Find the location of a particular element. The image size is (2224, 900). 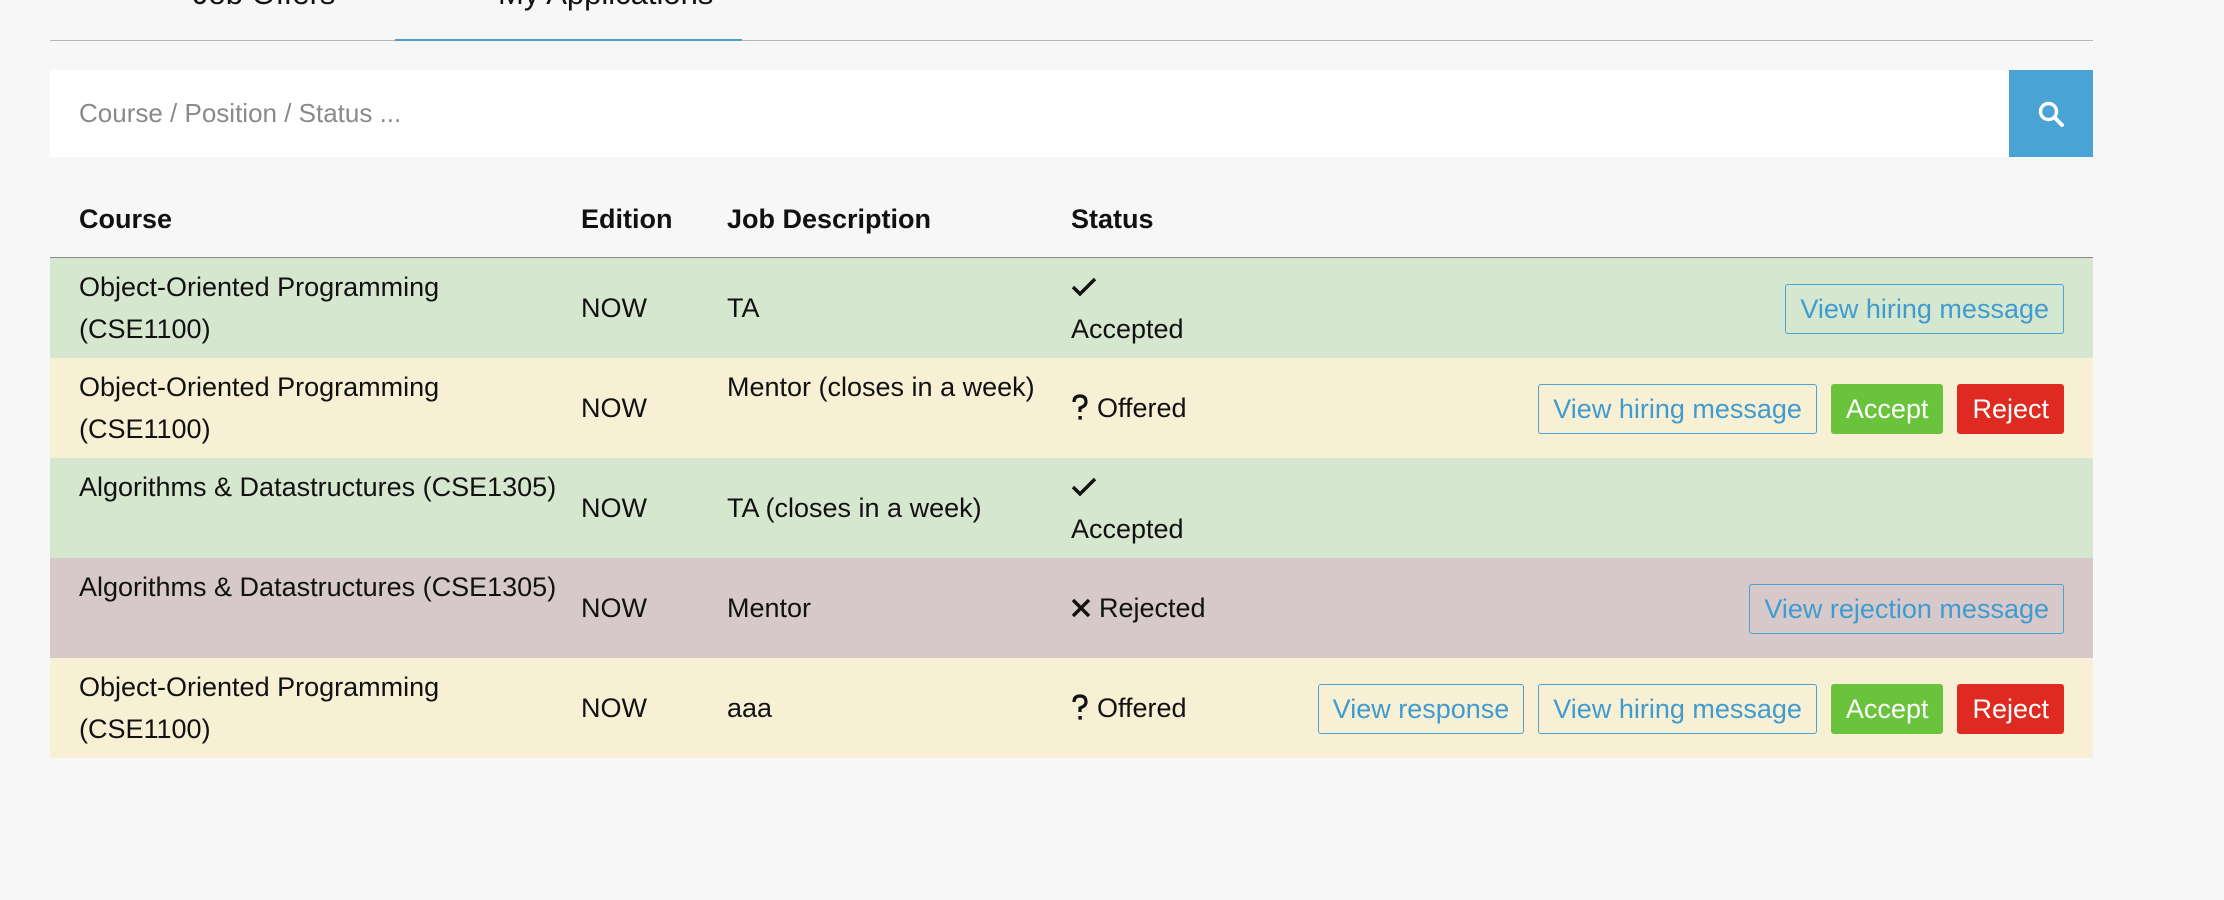

header-course: Course is located at coordinates (126, 219).